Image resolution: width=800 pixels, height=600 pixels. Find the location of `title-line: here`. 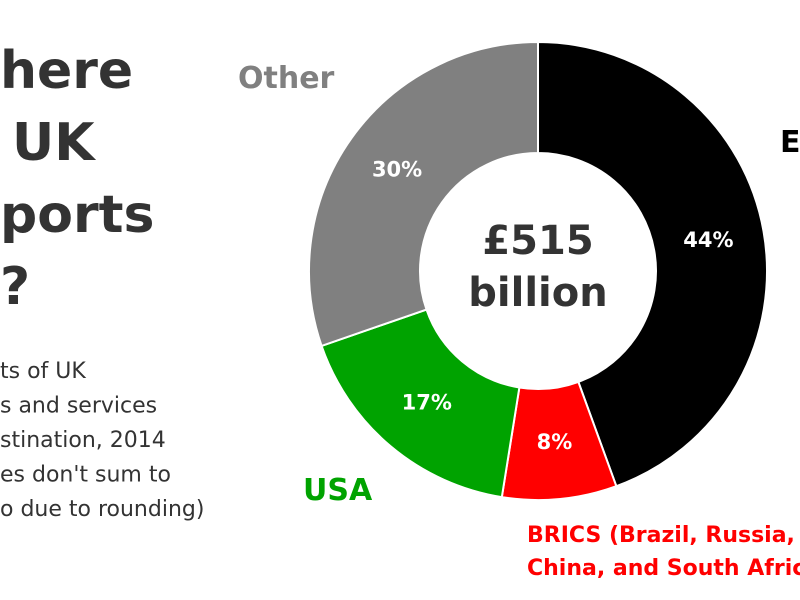

title-line: here is located at coordinates (66, 71).